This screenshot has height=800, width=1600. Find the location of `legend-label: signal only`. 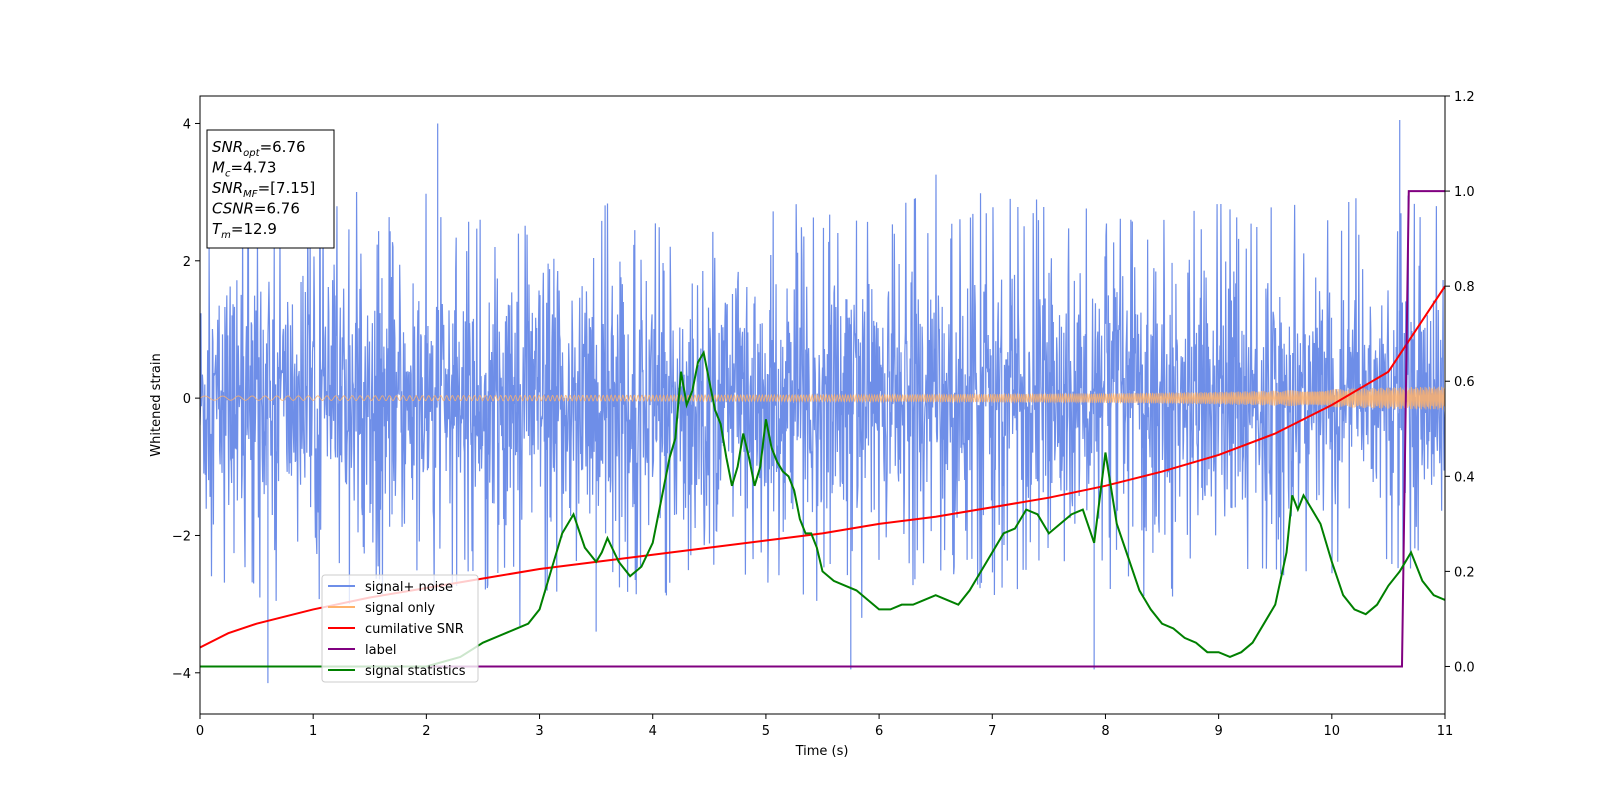

legend-label: signal only is located at coordinates (400, 608).